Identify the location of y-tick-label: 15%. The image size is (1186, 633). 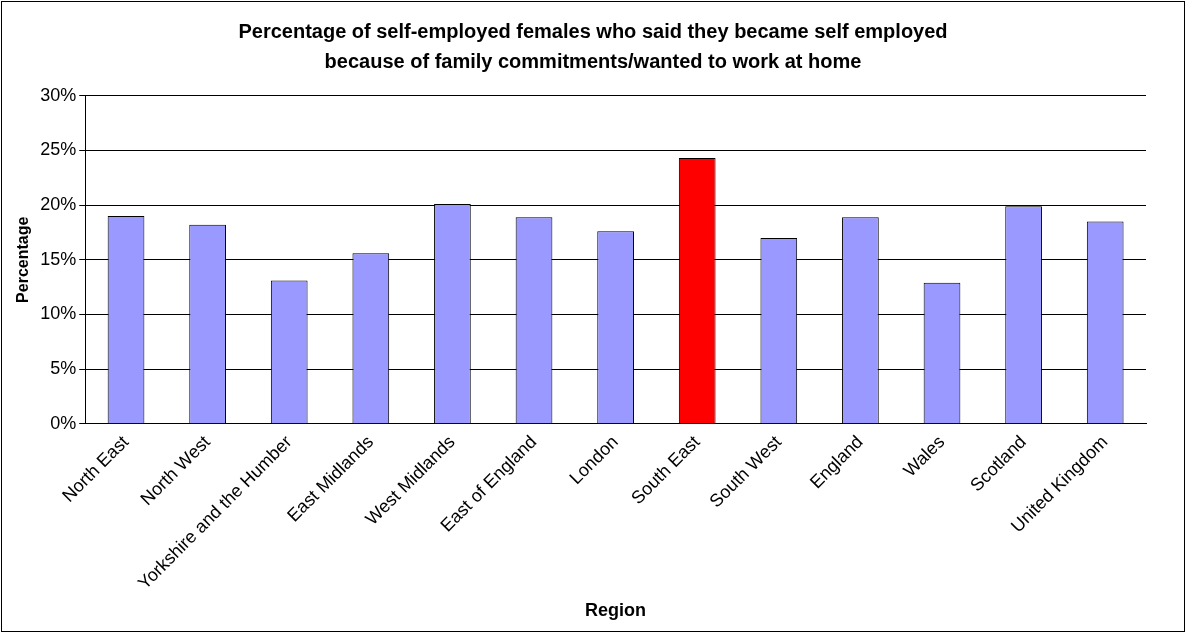
(58, 258).